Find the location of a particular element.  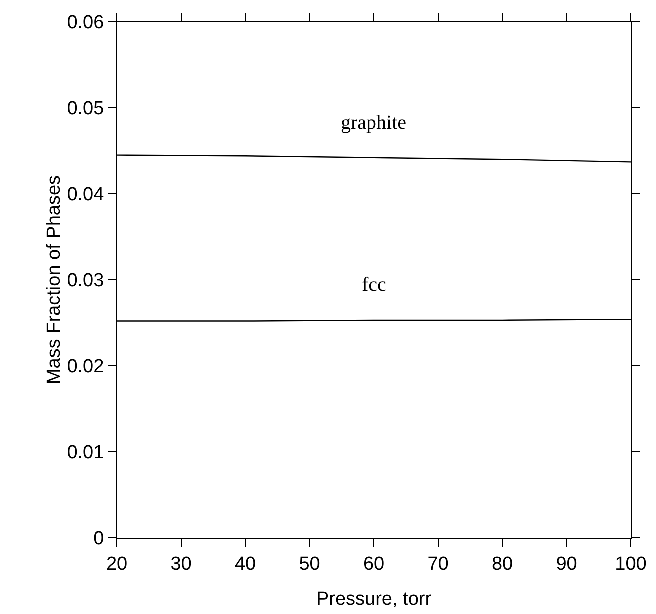

y-tick-label: 0.01 is located at coordinates (85, 453).